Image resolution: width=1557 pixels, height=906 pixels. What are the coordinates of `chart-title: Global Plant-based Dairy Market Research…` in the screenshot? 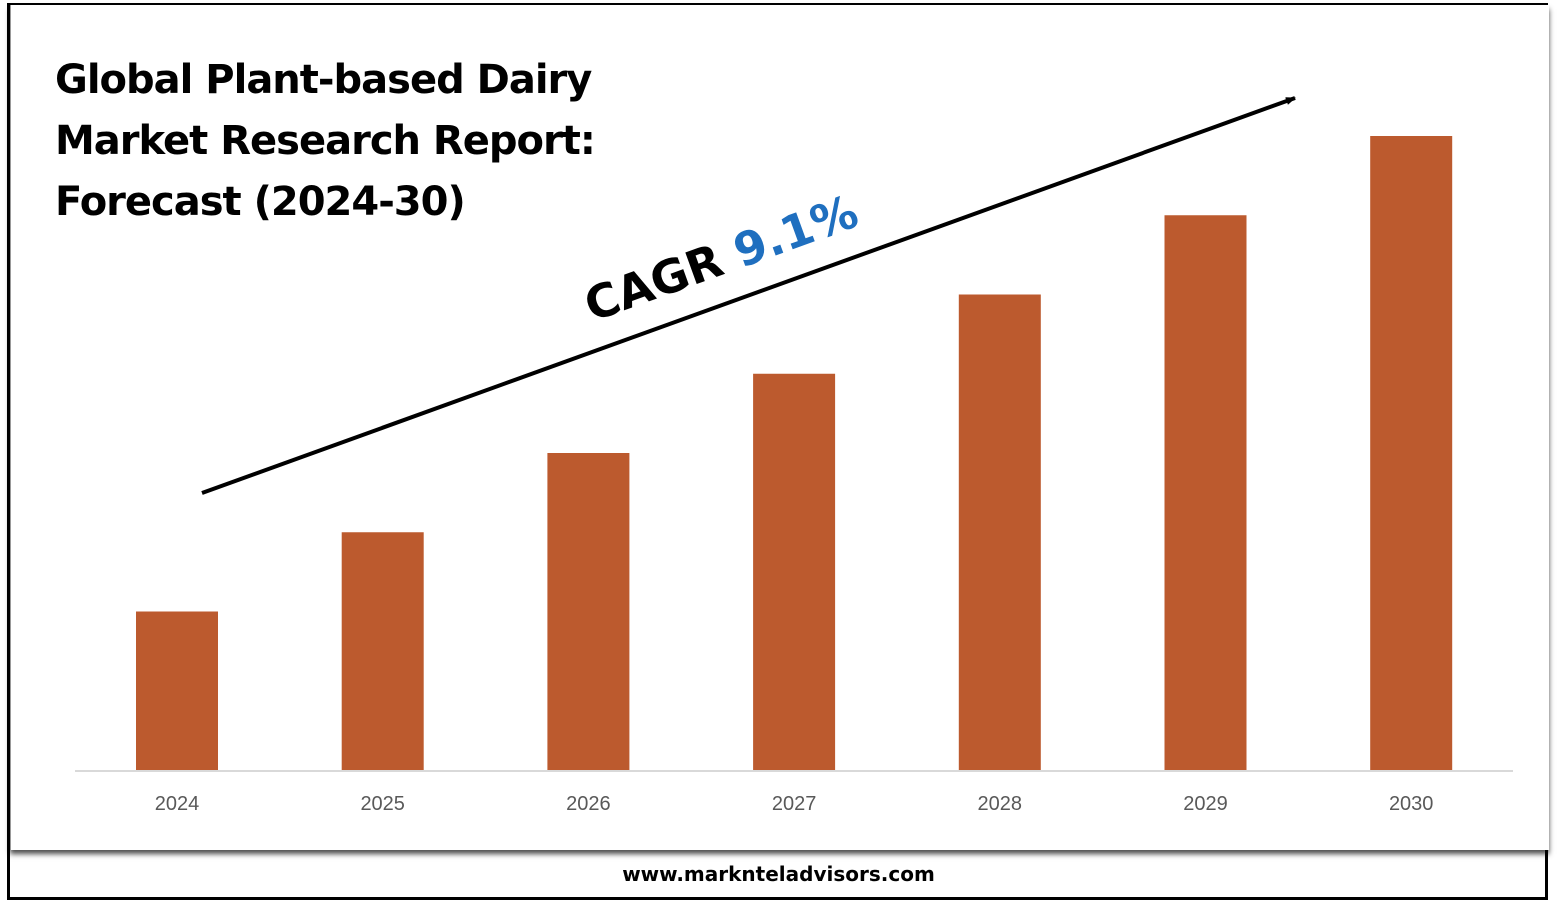 It's located at (325, 141).